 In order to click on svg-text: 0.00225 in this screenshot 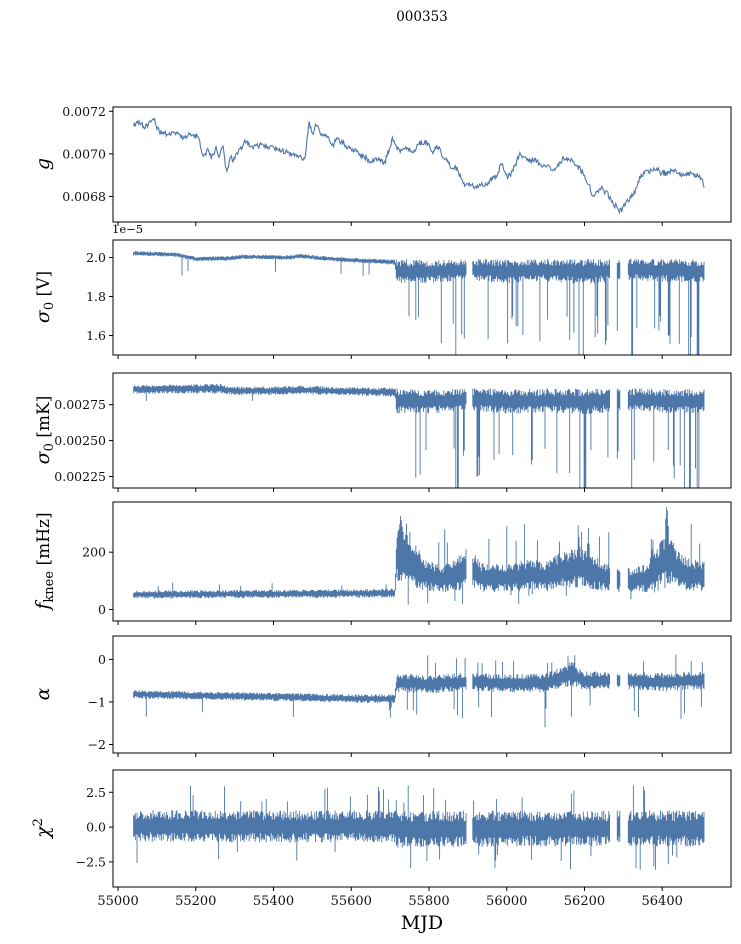, I will do `click(80, 476)`.